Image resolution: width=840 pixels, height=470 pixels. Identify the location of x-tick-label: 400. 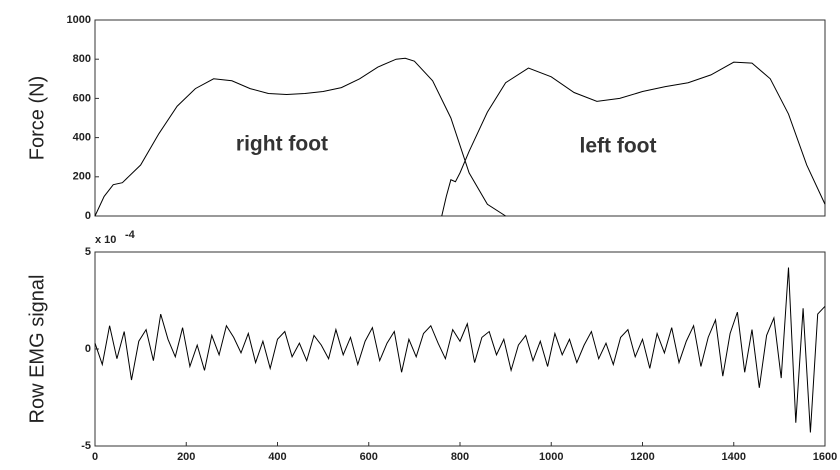
(277, 457).